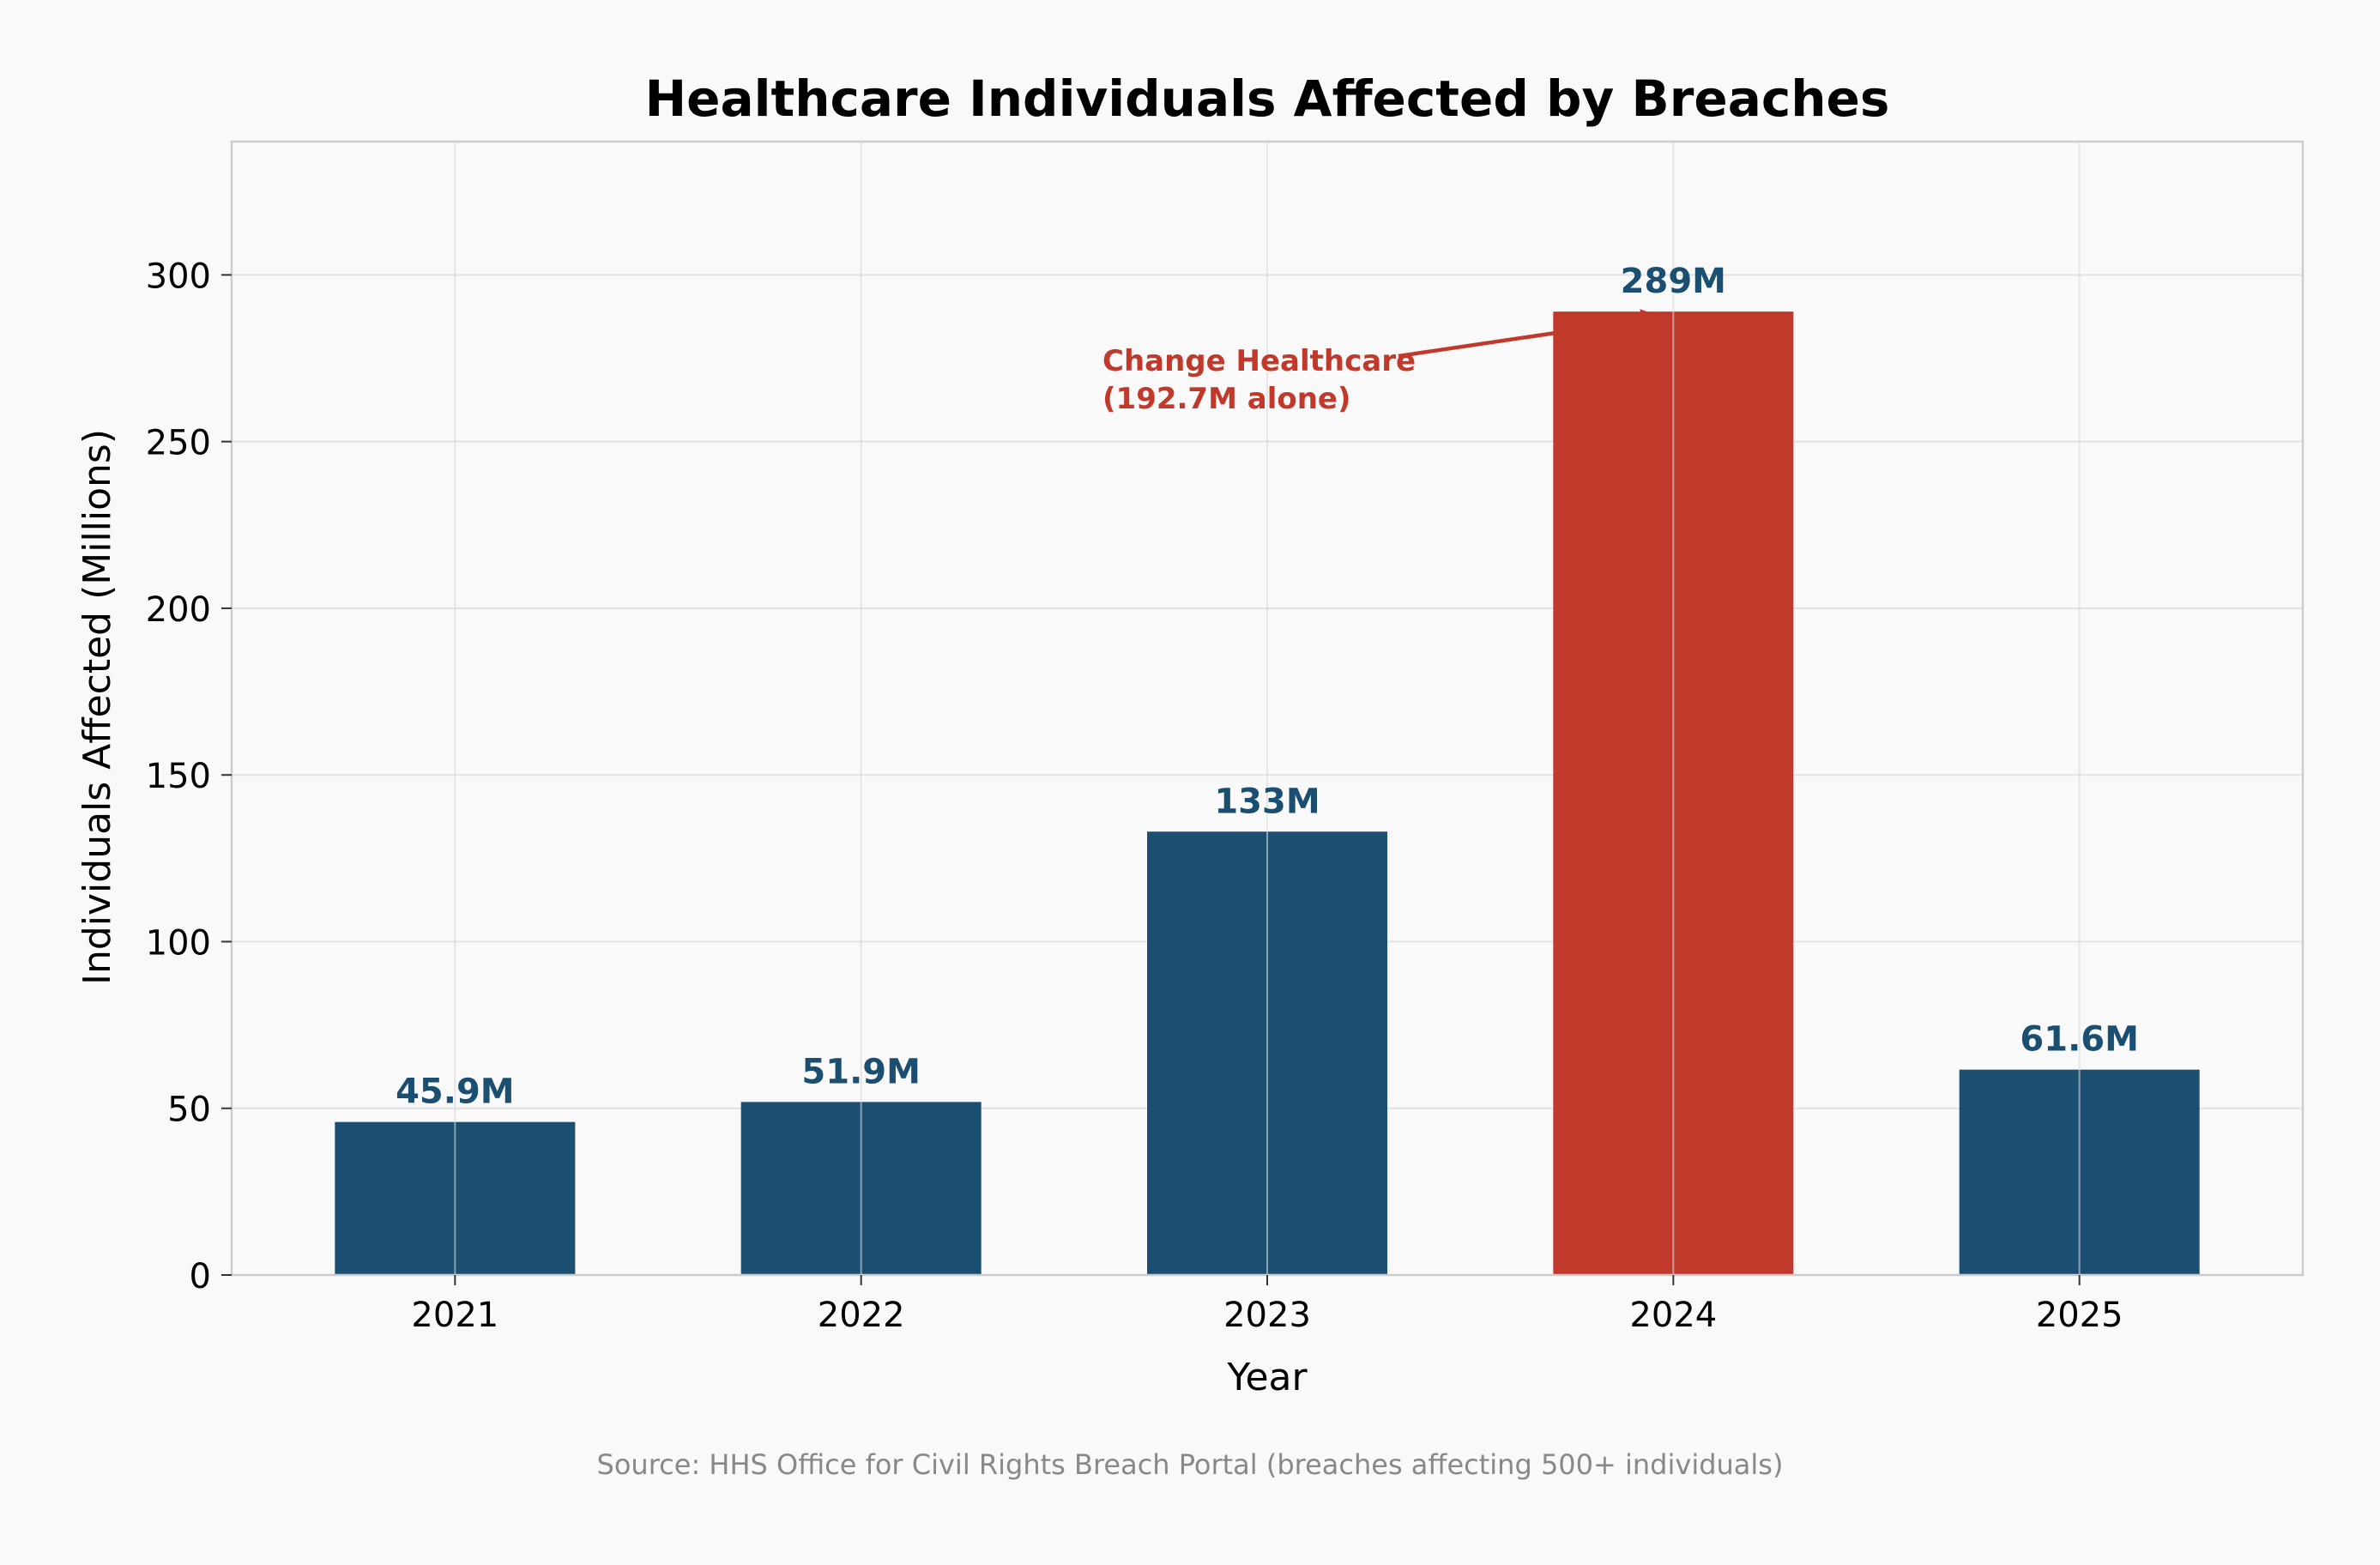 The image size is (2380, 1565). I want to click on y-tick-label: 100, so click(178, 943).